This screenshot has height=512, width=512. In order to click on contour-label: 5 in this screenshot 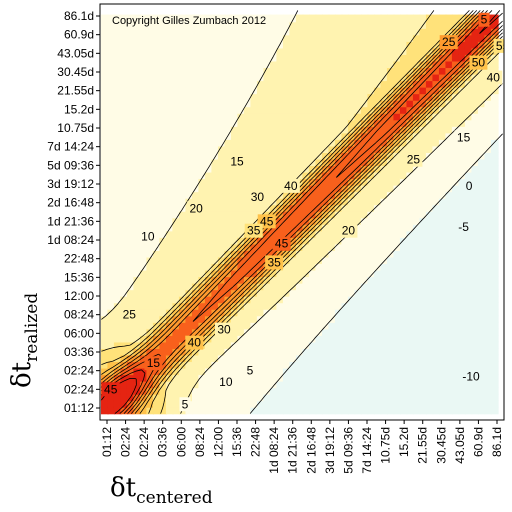, I will do `click(185, 404)`.